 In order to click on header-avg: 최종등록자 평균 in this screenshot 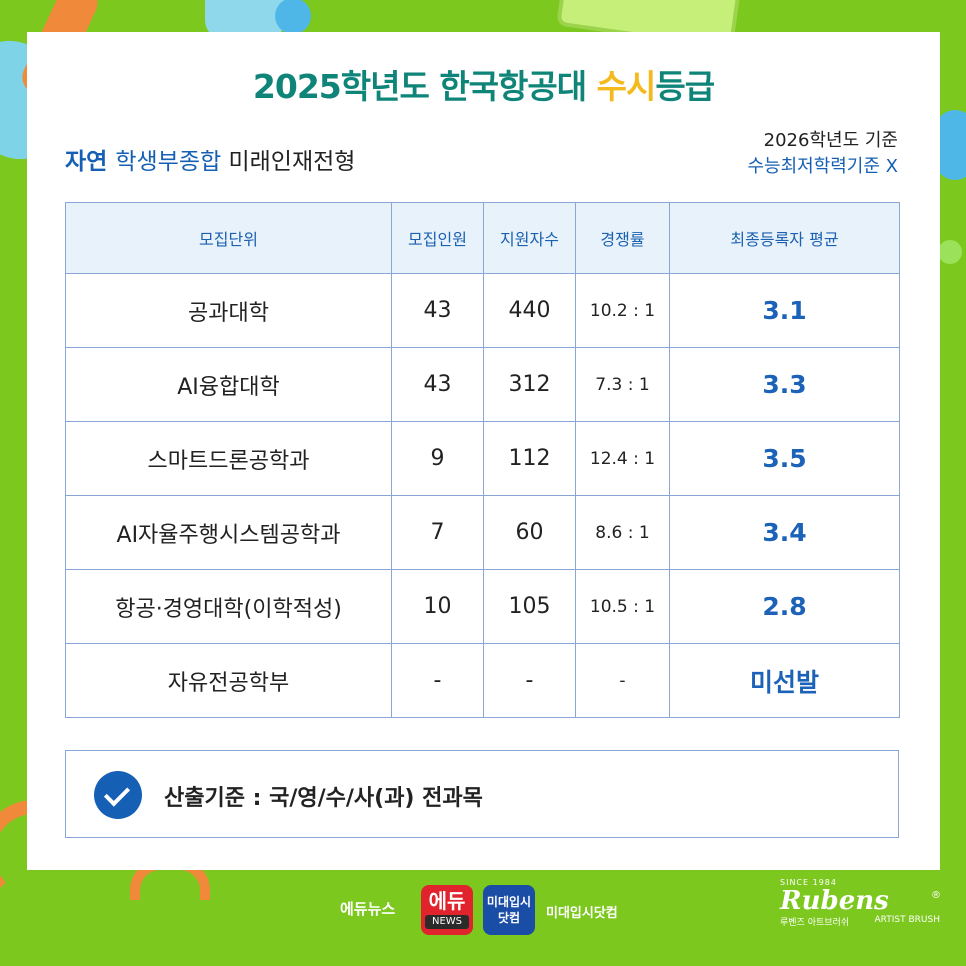, I will do `click(784, 238)`.